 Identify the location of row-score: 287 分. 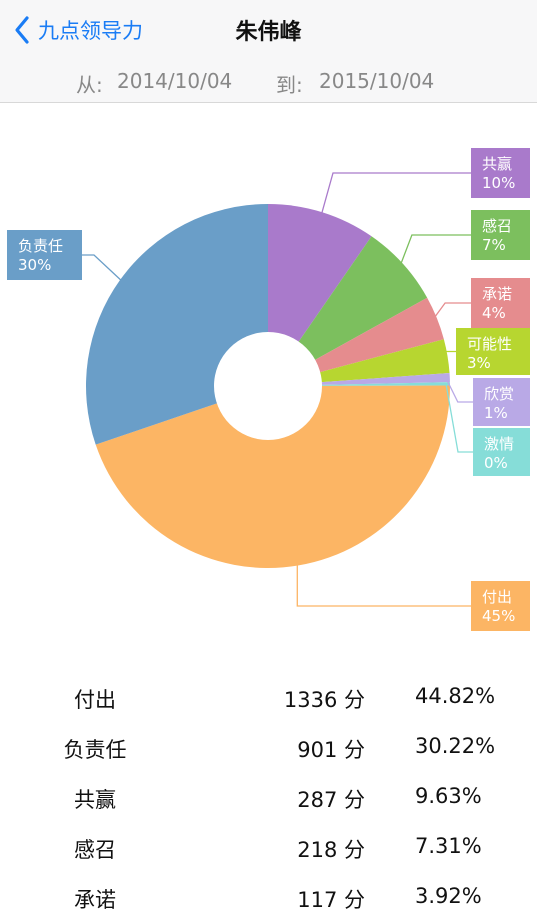
(331, 800).